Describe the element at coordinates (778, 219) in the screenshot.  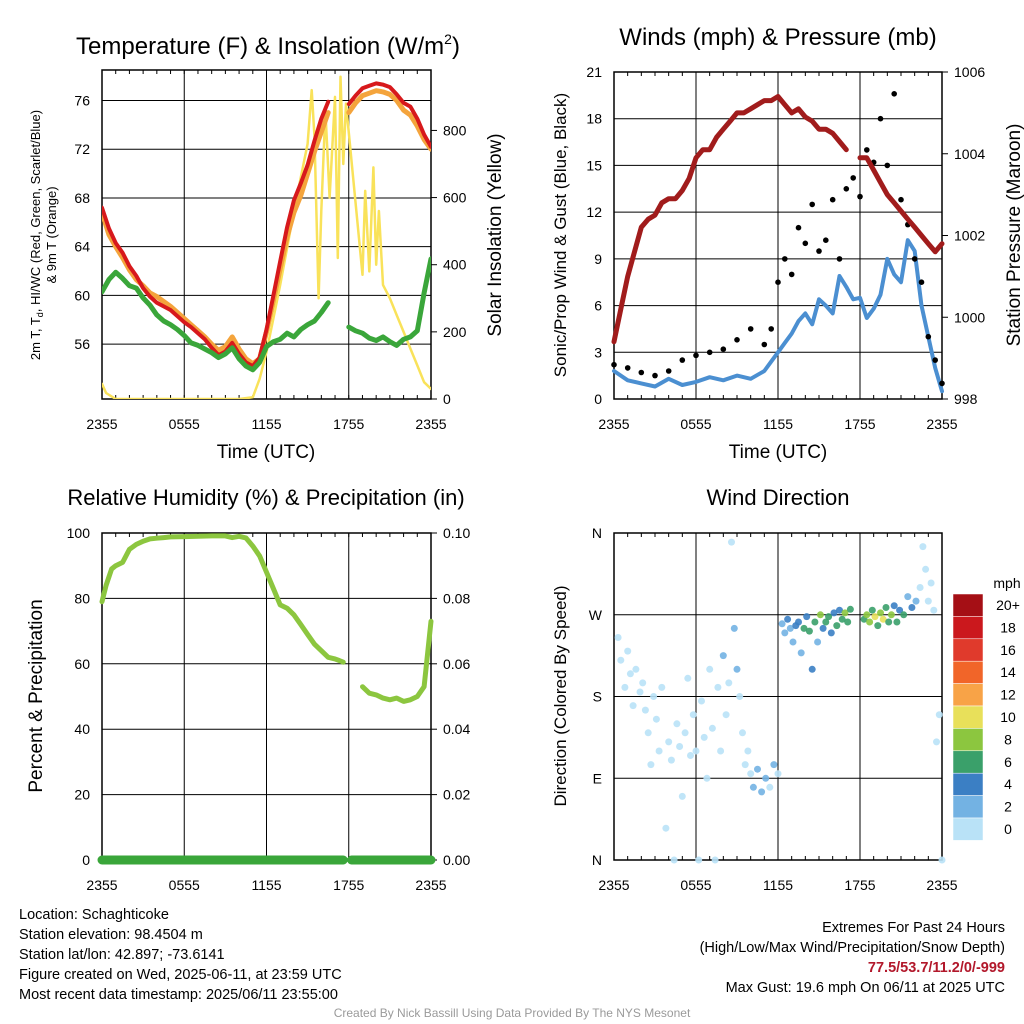
I see `pressure-line` at that location.